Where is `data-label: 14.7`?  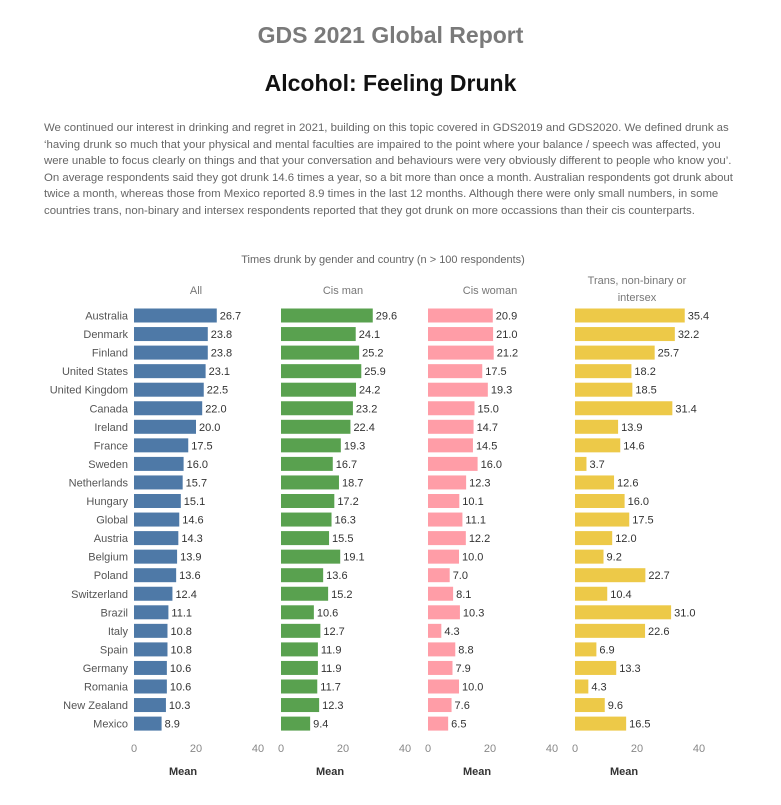
data-label: 14.7 is located at coordinates (487, 428).